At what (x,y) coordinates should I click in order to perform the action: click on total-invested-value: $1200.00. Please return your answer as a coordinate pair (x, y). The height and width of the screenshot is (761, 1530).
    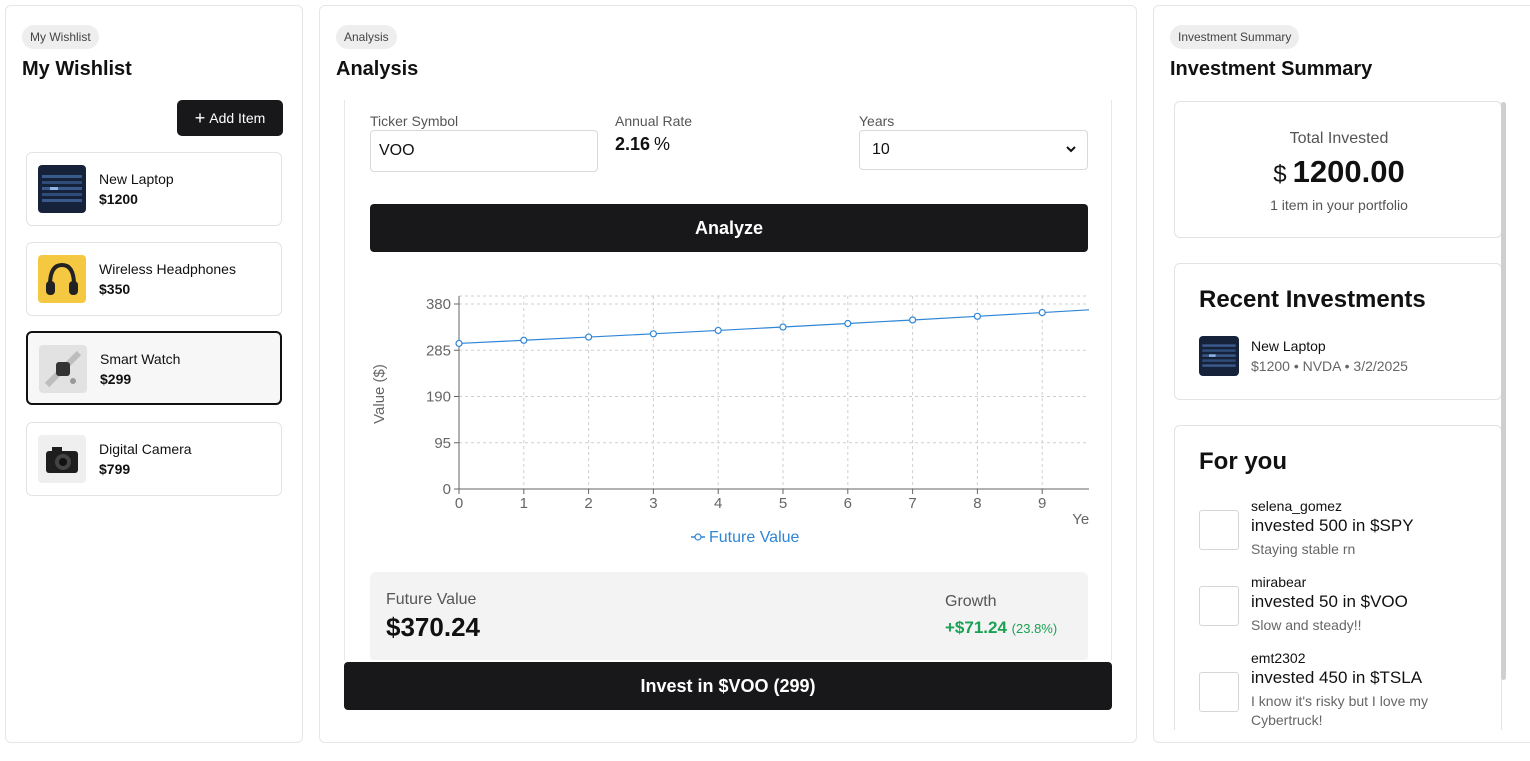
    Looking at the image, I should click on (1339, 172).